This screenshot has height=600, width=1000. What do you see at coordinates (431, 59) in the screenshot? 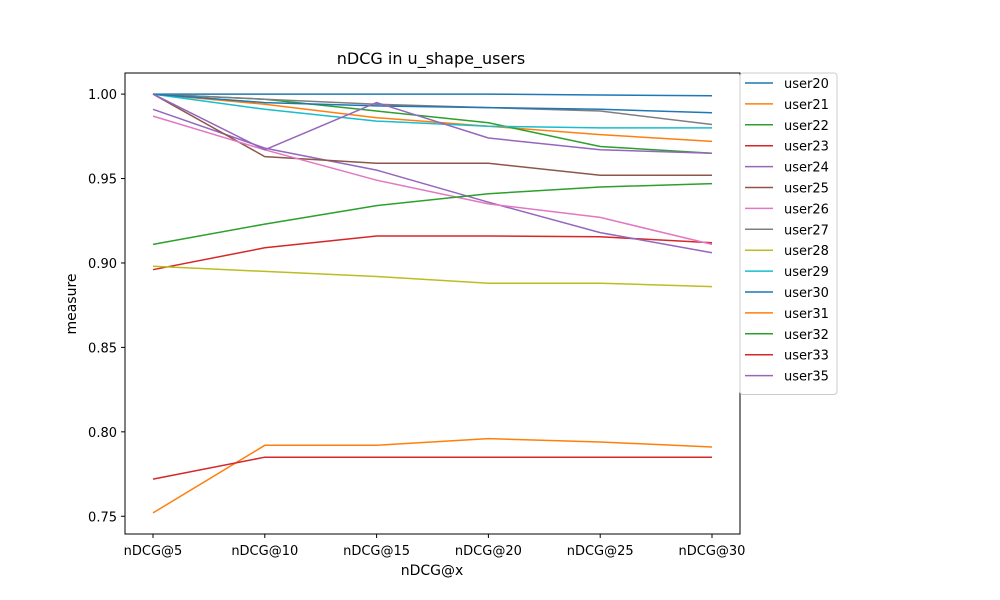
I see `chart-title: nDCG in u_shape_users` at bounding box center [431, 59].